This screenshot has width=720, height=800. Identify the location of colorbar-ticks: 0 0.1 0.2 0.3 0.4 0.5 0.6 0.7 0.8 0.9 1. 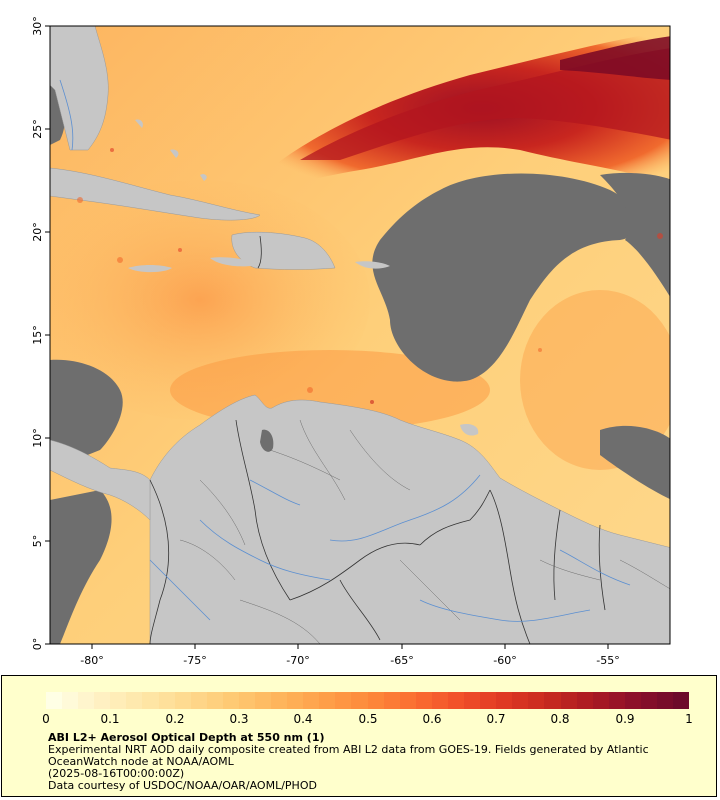
(360, 720).